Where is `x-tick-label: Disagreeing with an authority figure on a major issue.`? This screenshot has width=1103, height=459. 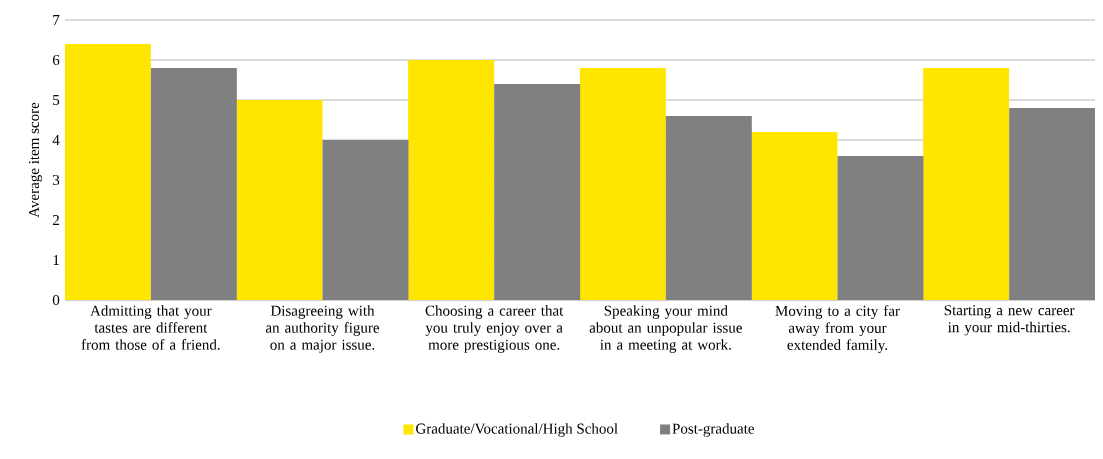
x-tick-label: Disagreeing with an authority figure on a major issue. is located at coordinates (322, 329).